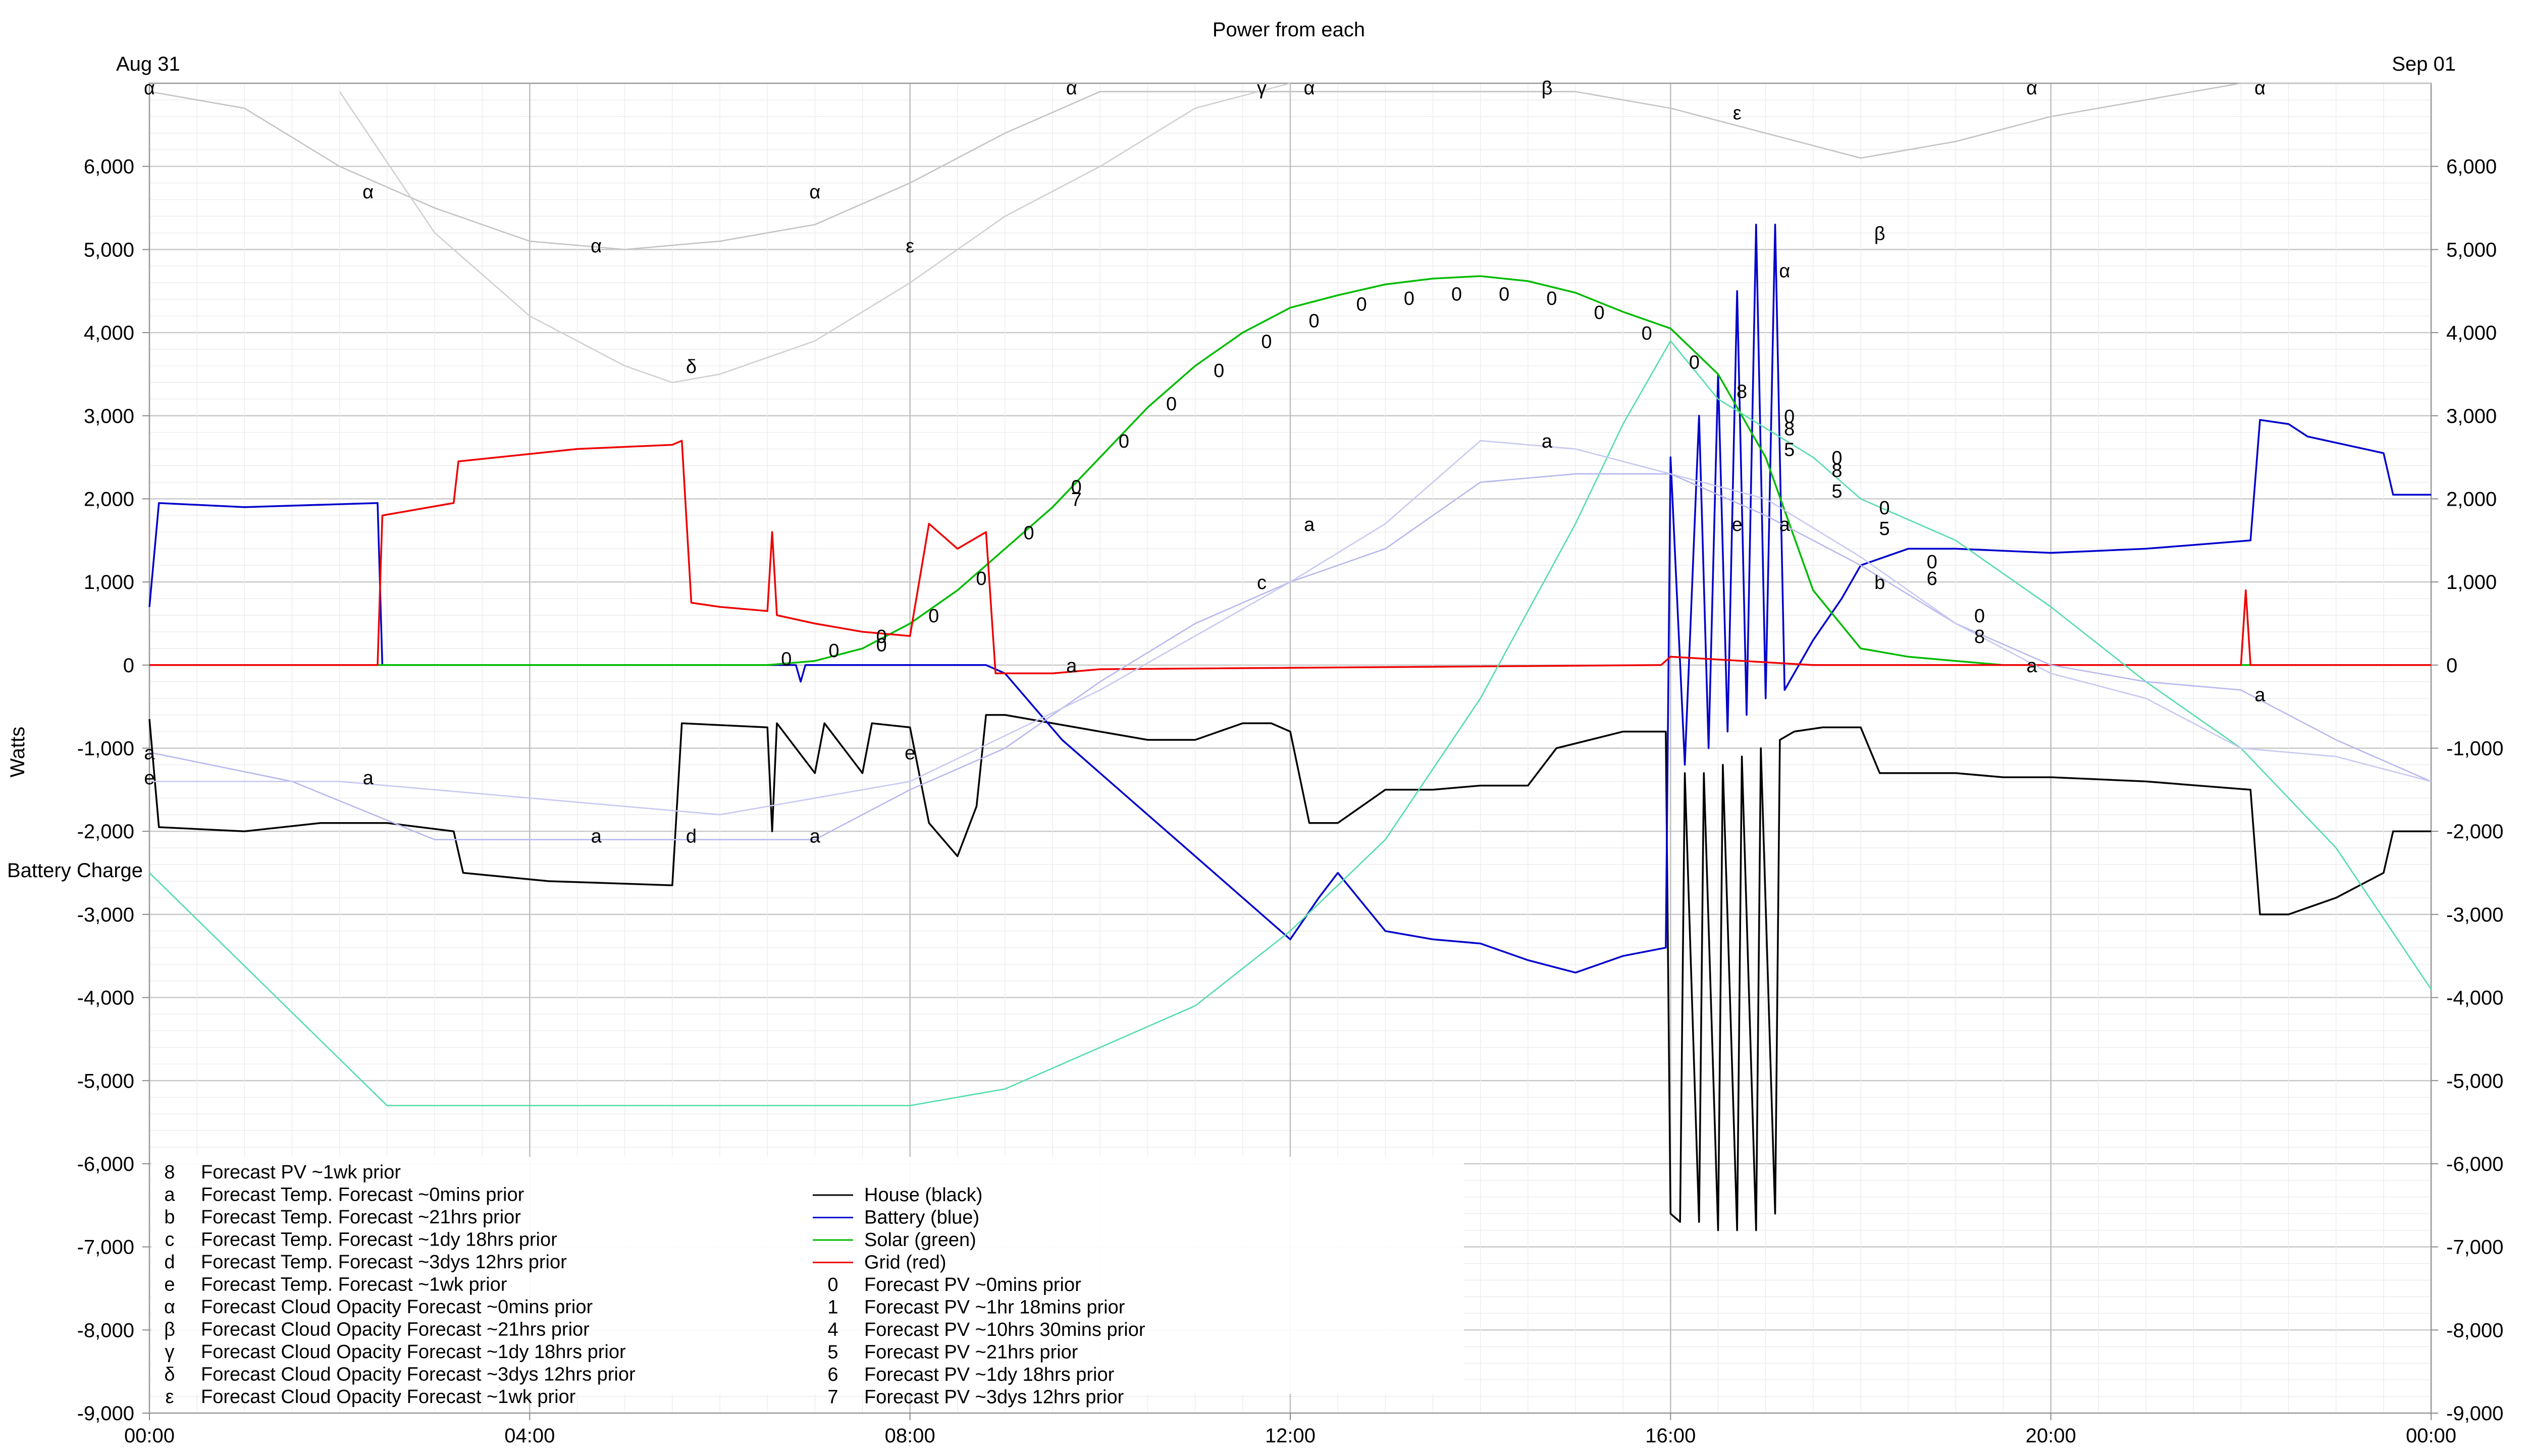 This screenshot has width=2524, height=1456. I want to click on date-start-label: Aug 31, so click(148, 64).